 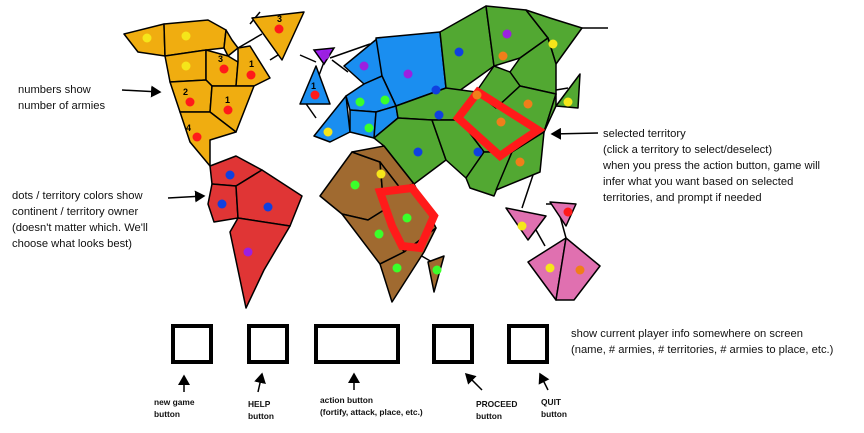 What do you see at coordinates (528, 344) in the screenshot?
I see `quit-button` at bounding box center [528, 344].